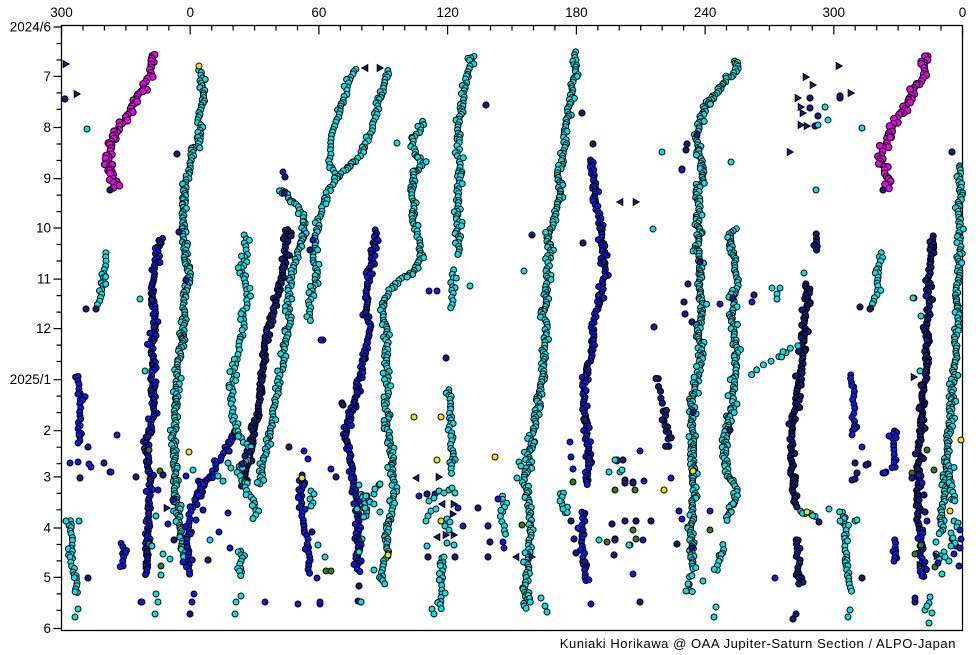 Image resolution: width=980 pixels, height=655 pixels. What do you see at coordinates (47, 430) in the screenshot?
I see `svg-text: 2` at bounding box center [47, 430].